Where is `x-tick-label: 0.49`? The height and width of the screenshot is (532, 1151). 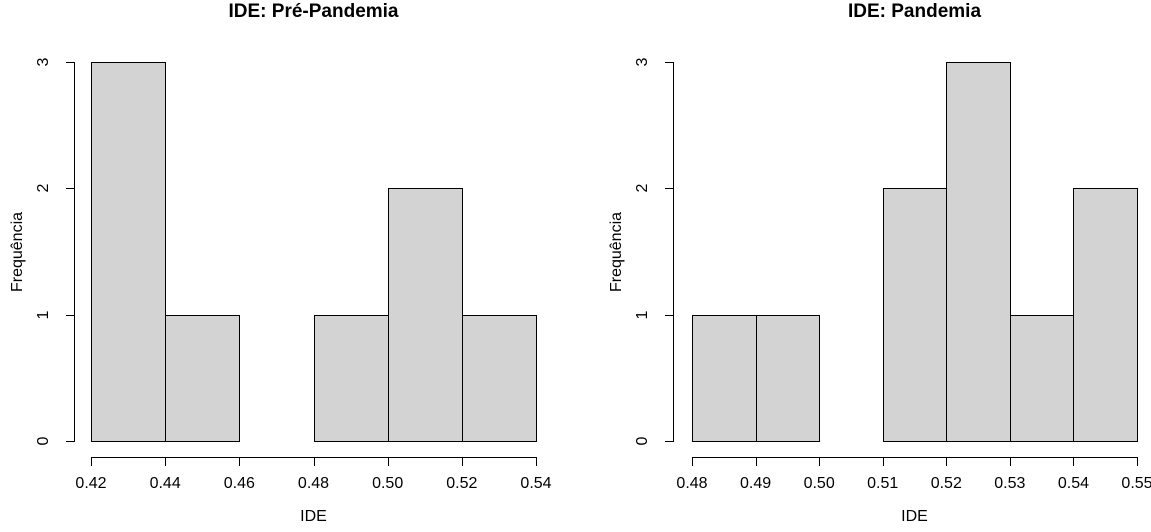
x-tick-label: 0.49 is located at coordinates (755, 483).